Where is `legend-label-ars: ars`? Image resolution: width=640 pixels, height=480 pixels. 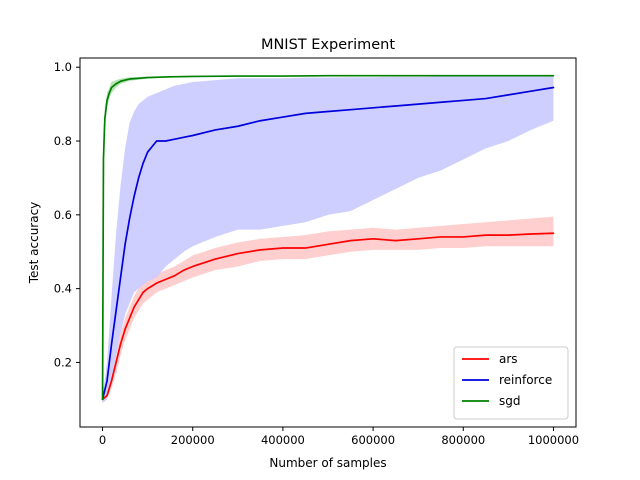
legend-label-ars: ars is located at coordinates (508, 359).